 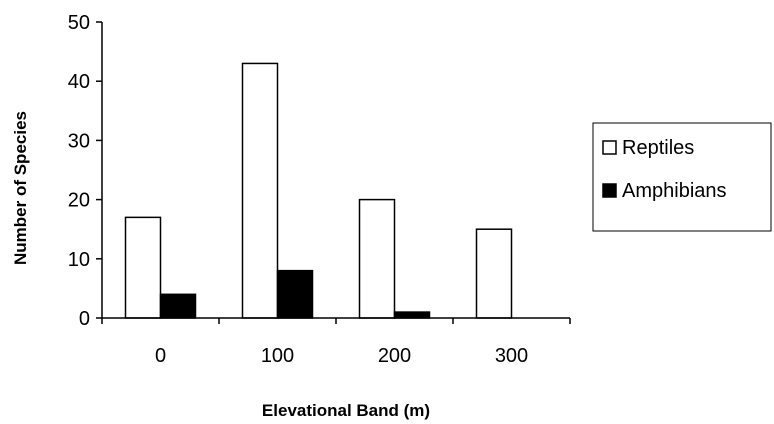 I want to click on y-axis-ticks: 0 10 20 30 40 50, so click(x=85, y=171).